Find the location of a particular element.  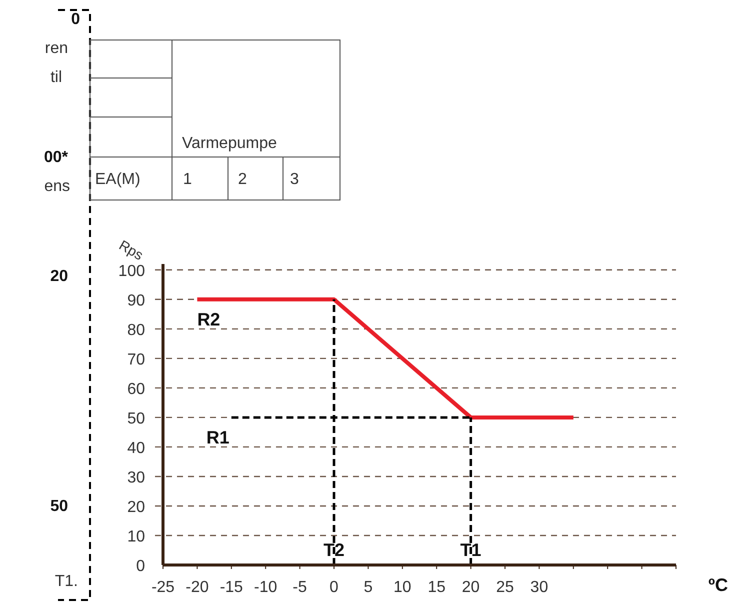

text: 50 is located at coordinates (59, 506).